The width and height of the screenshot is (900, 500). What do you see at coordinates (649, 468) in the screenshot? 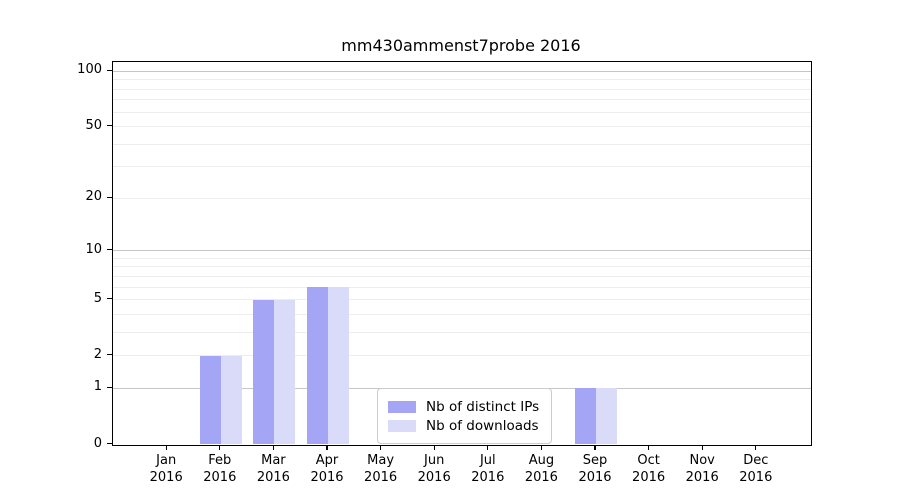
I see `x-tick-label: Oct 2016` at bounding box center [649, 468].